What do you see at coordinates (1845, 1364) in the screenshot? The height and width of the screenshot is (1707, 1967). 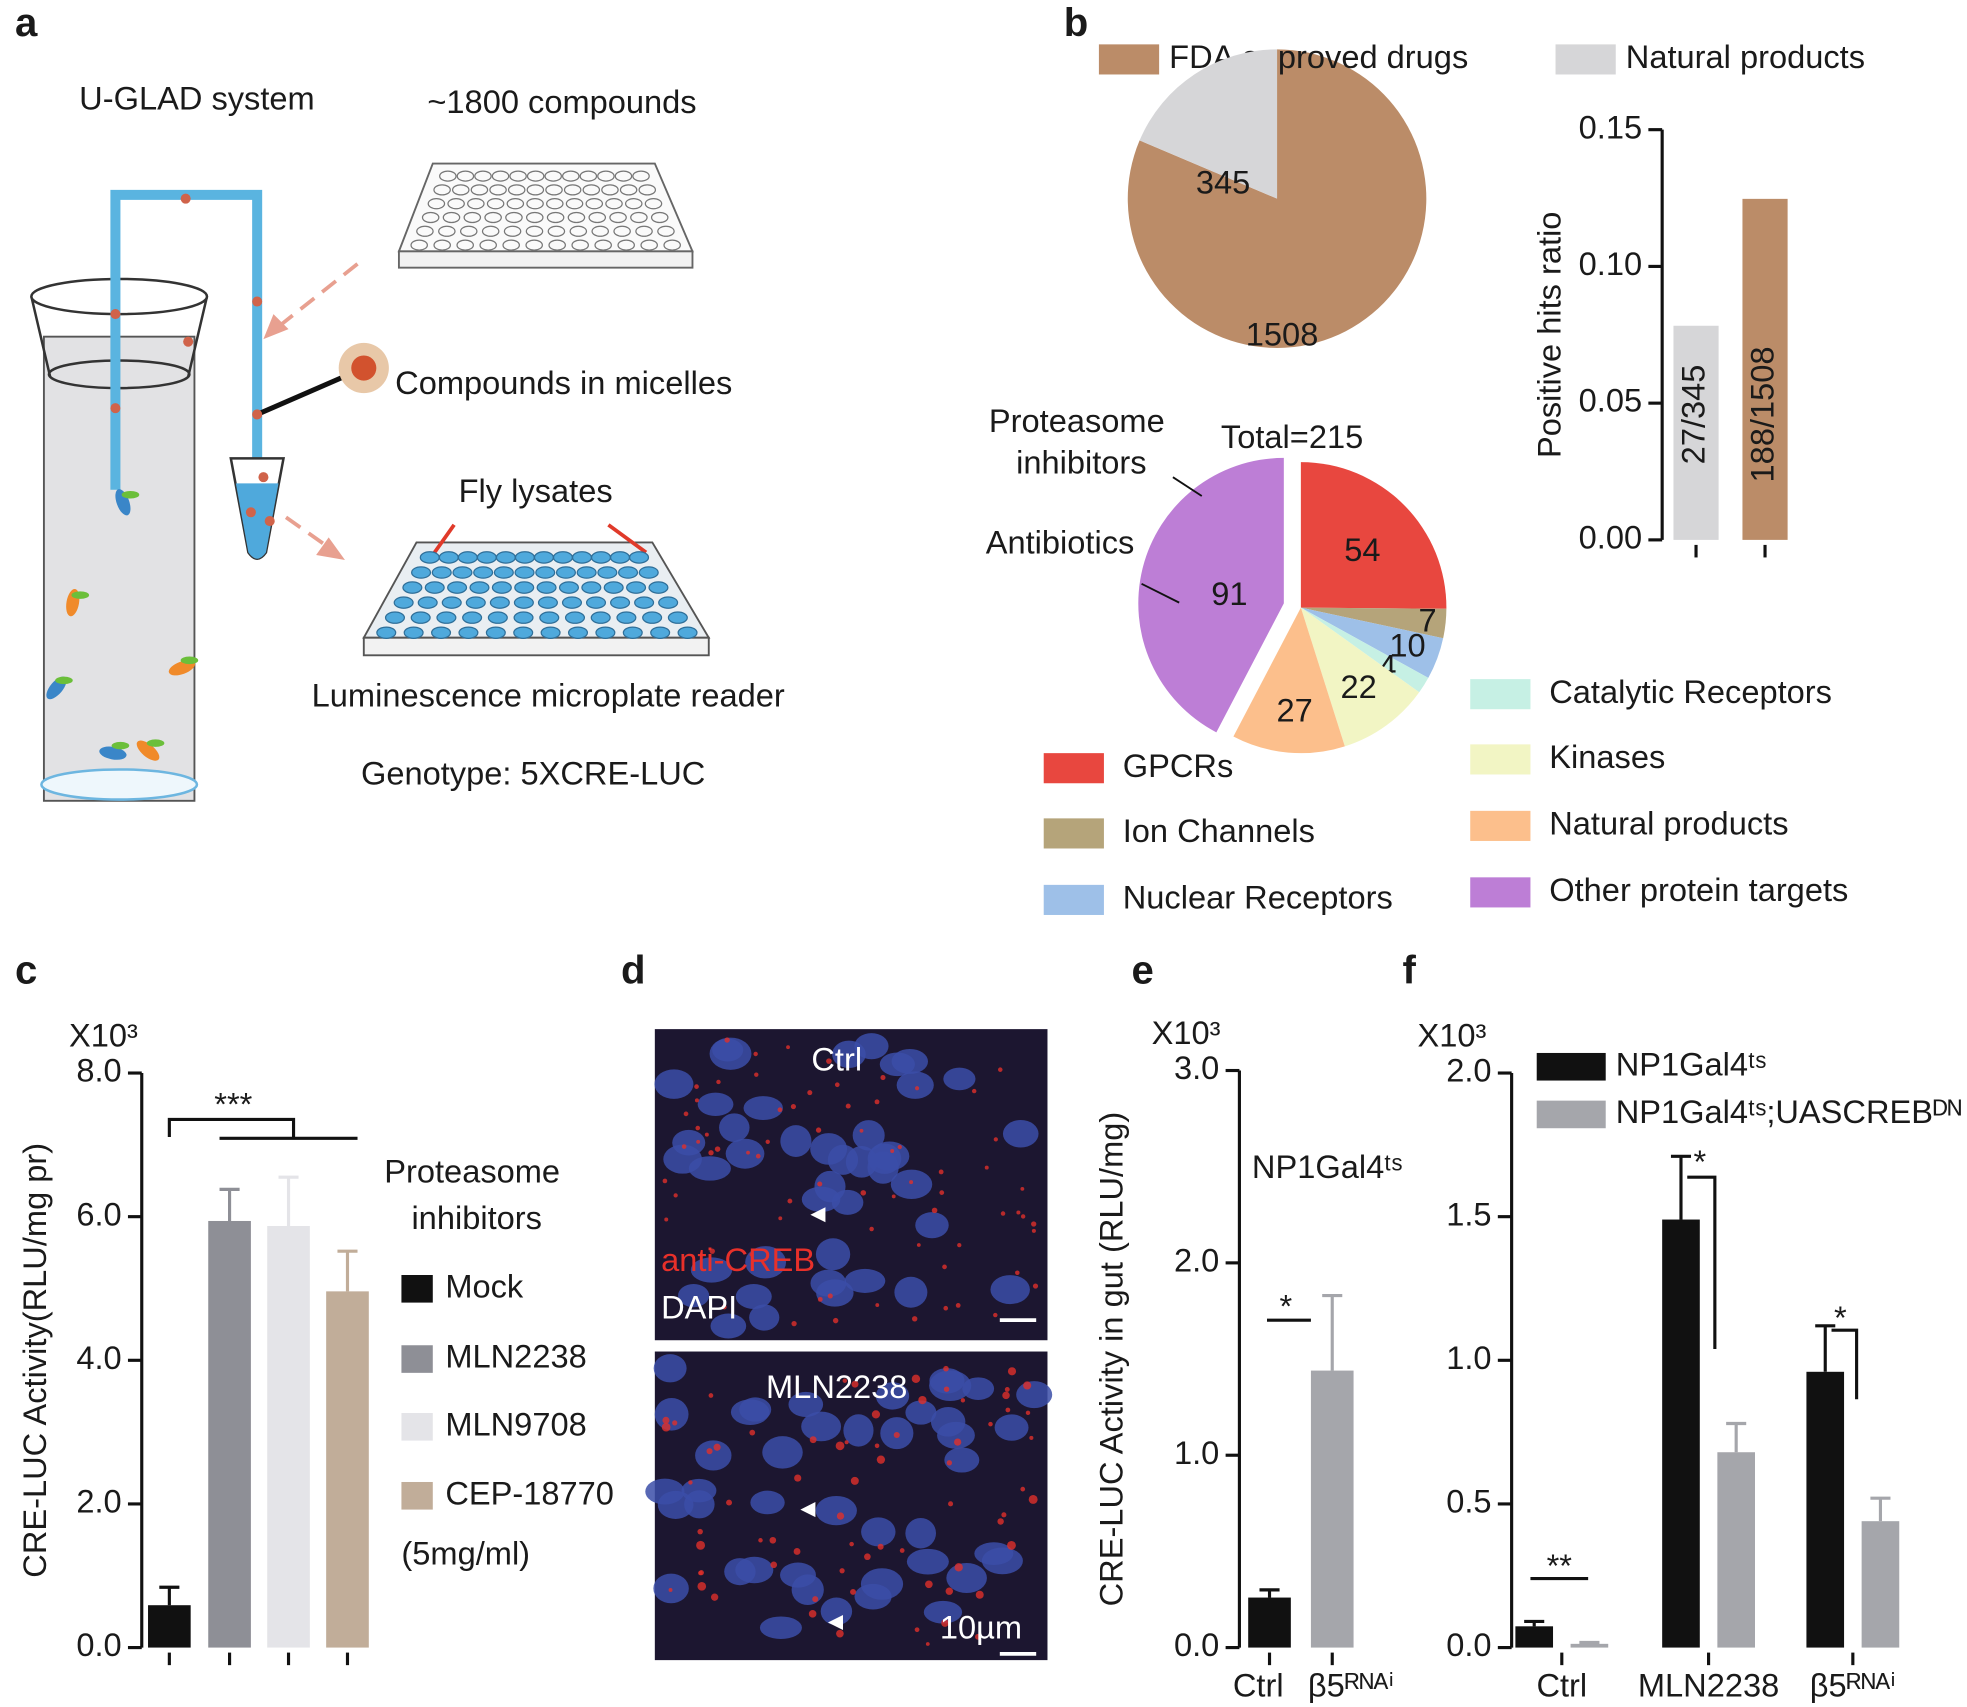 I see `significance-line` at bounding box center [1845, 1364].